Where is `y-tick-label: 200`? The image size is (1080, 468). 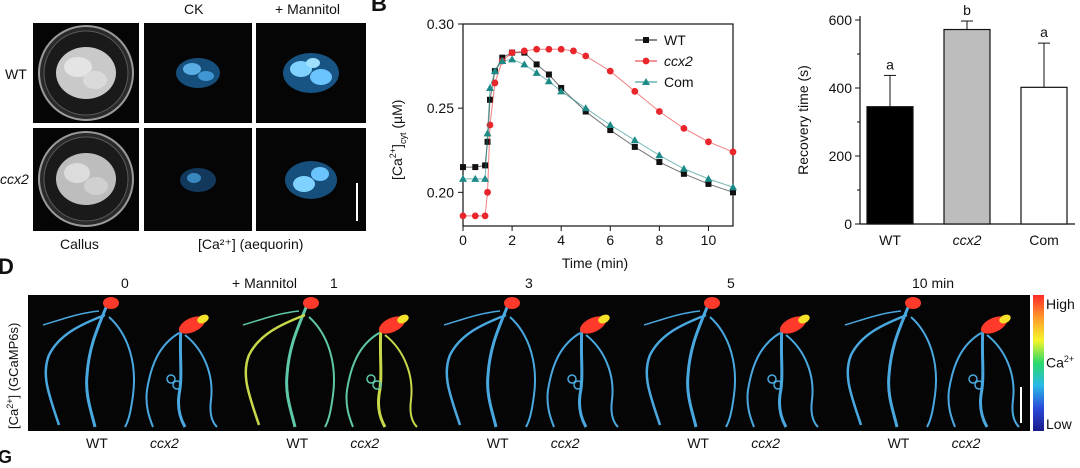 y-tick-label: 200 is located at coordinates (841, 156).